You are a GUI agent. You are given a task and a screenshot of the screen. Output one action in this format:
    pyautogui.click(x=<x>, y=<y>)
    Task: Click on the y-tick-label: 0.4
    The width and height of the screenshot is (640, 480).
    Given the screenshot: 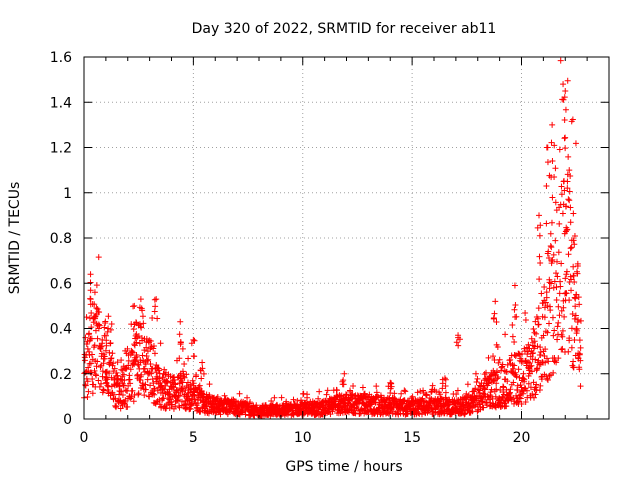 What is the action you would take?
    pyautogui.click(x=61, y=330)
    